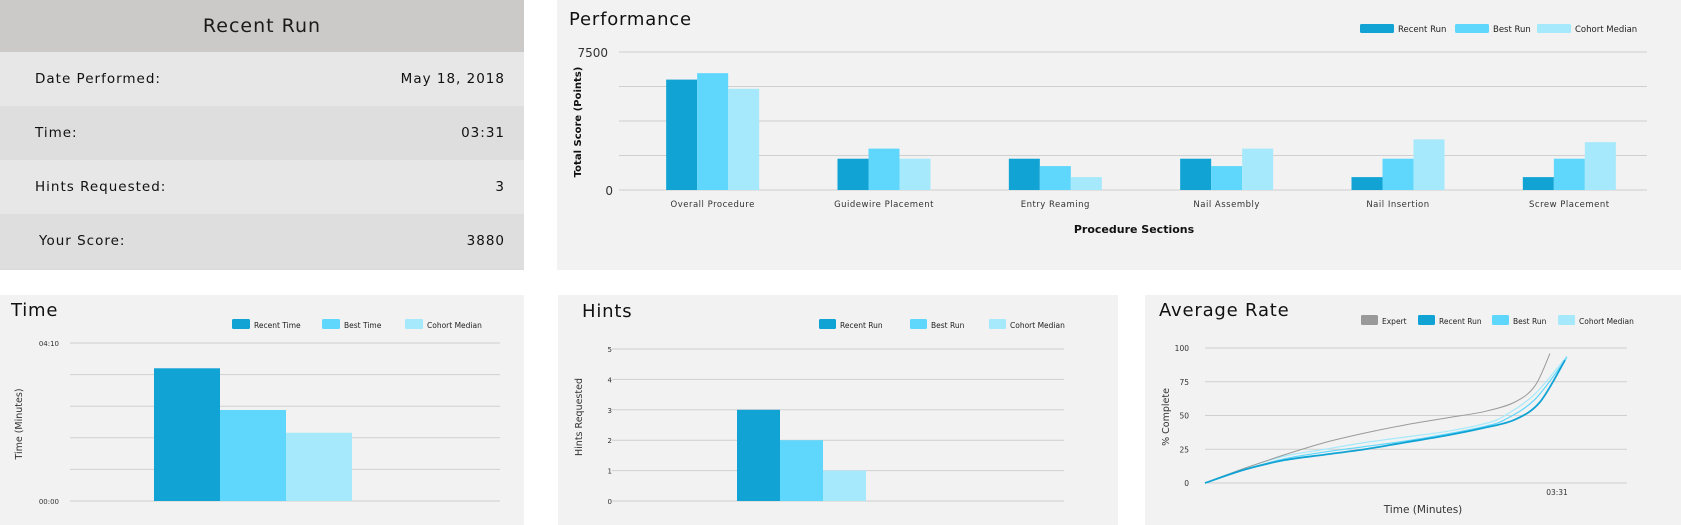 The width and height of the screenshot is (1681, 525). Describe the element at coordinates (1024, 174) in the screenshot. I see `performance-bar-recent-run-entry-reaming` at that location.